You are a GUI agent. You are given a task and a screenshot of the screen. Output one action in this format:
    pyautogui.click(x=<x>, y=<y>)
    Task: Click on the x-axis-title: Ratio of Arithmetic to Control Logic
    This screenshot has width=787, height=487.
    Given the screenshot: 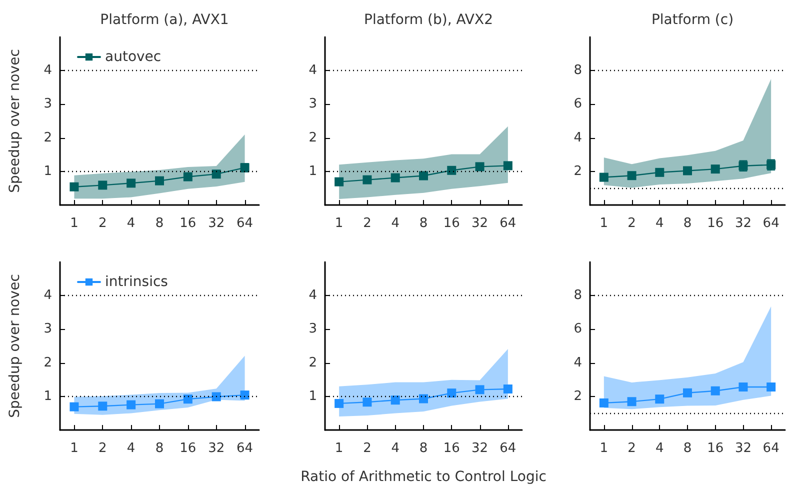 What is the action you would take?
    pyautogui.click(x=423, y=477)
    